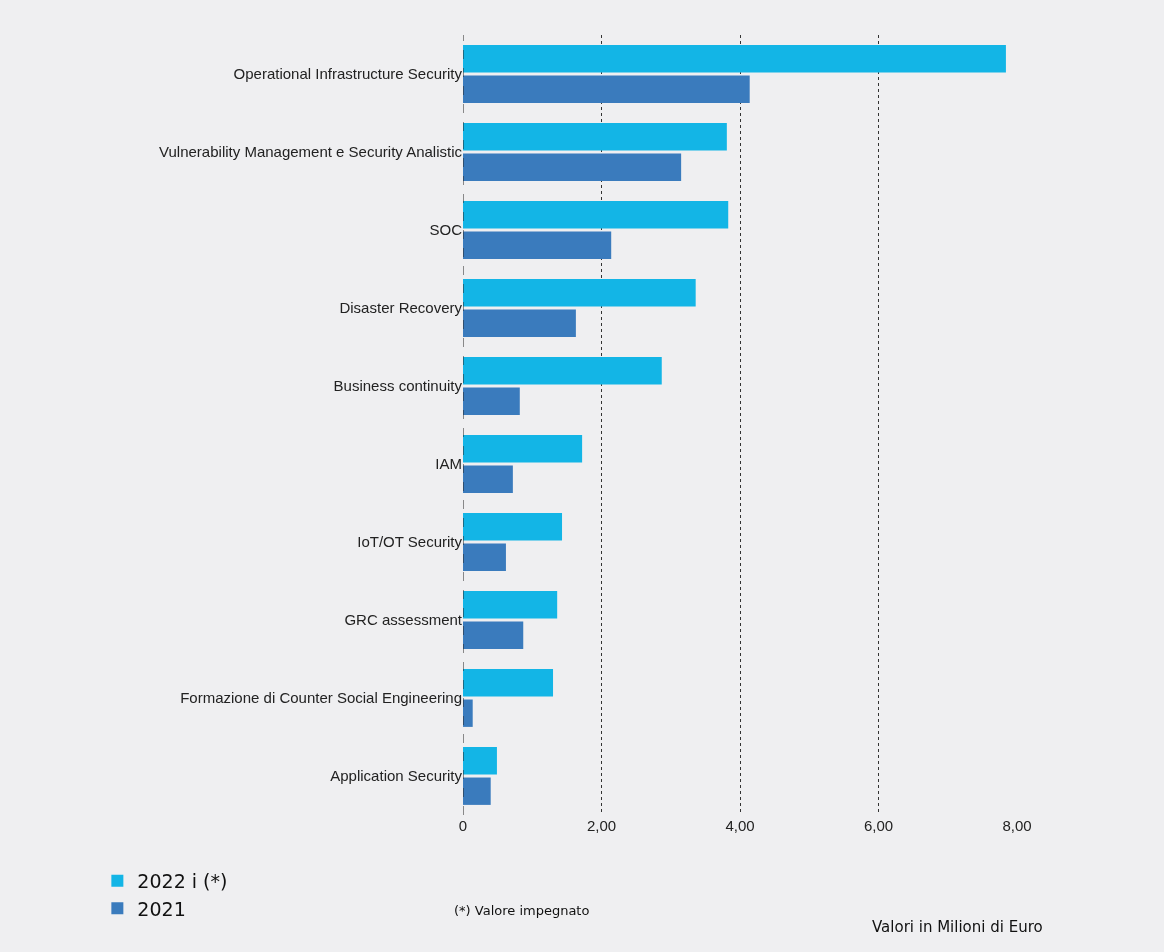 This screenshot has width=1164, height=952. Describe the element at coordinates (401, 308) in the screenshot. I see `y-tick-label: Disaster Recovery` at that location.